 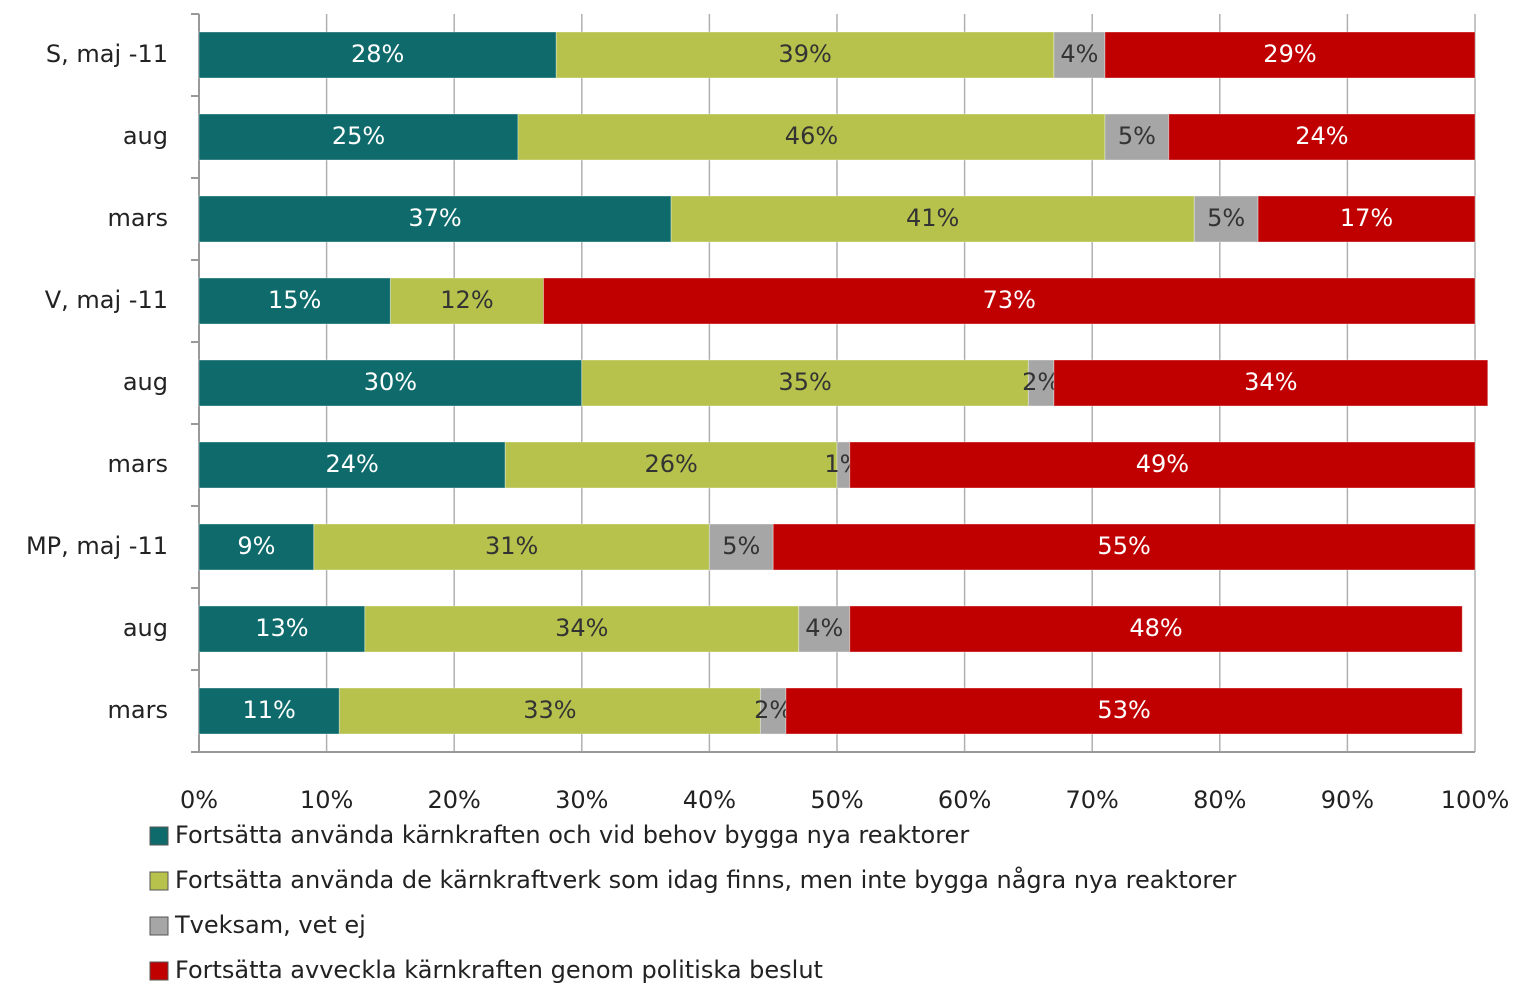 What do you see at coordinates (1092, 800) in the screenshot?
I see `x-tick-label: 70%` at bounding box center [1092, 800].